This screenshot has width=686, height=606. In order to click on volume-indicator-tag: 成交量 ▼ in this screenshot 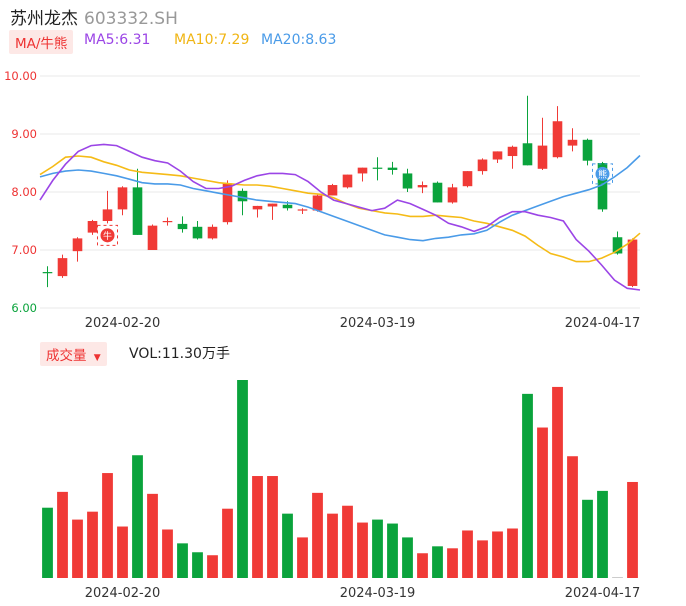, I will do `click(73, 354)`.